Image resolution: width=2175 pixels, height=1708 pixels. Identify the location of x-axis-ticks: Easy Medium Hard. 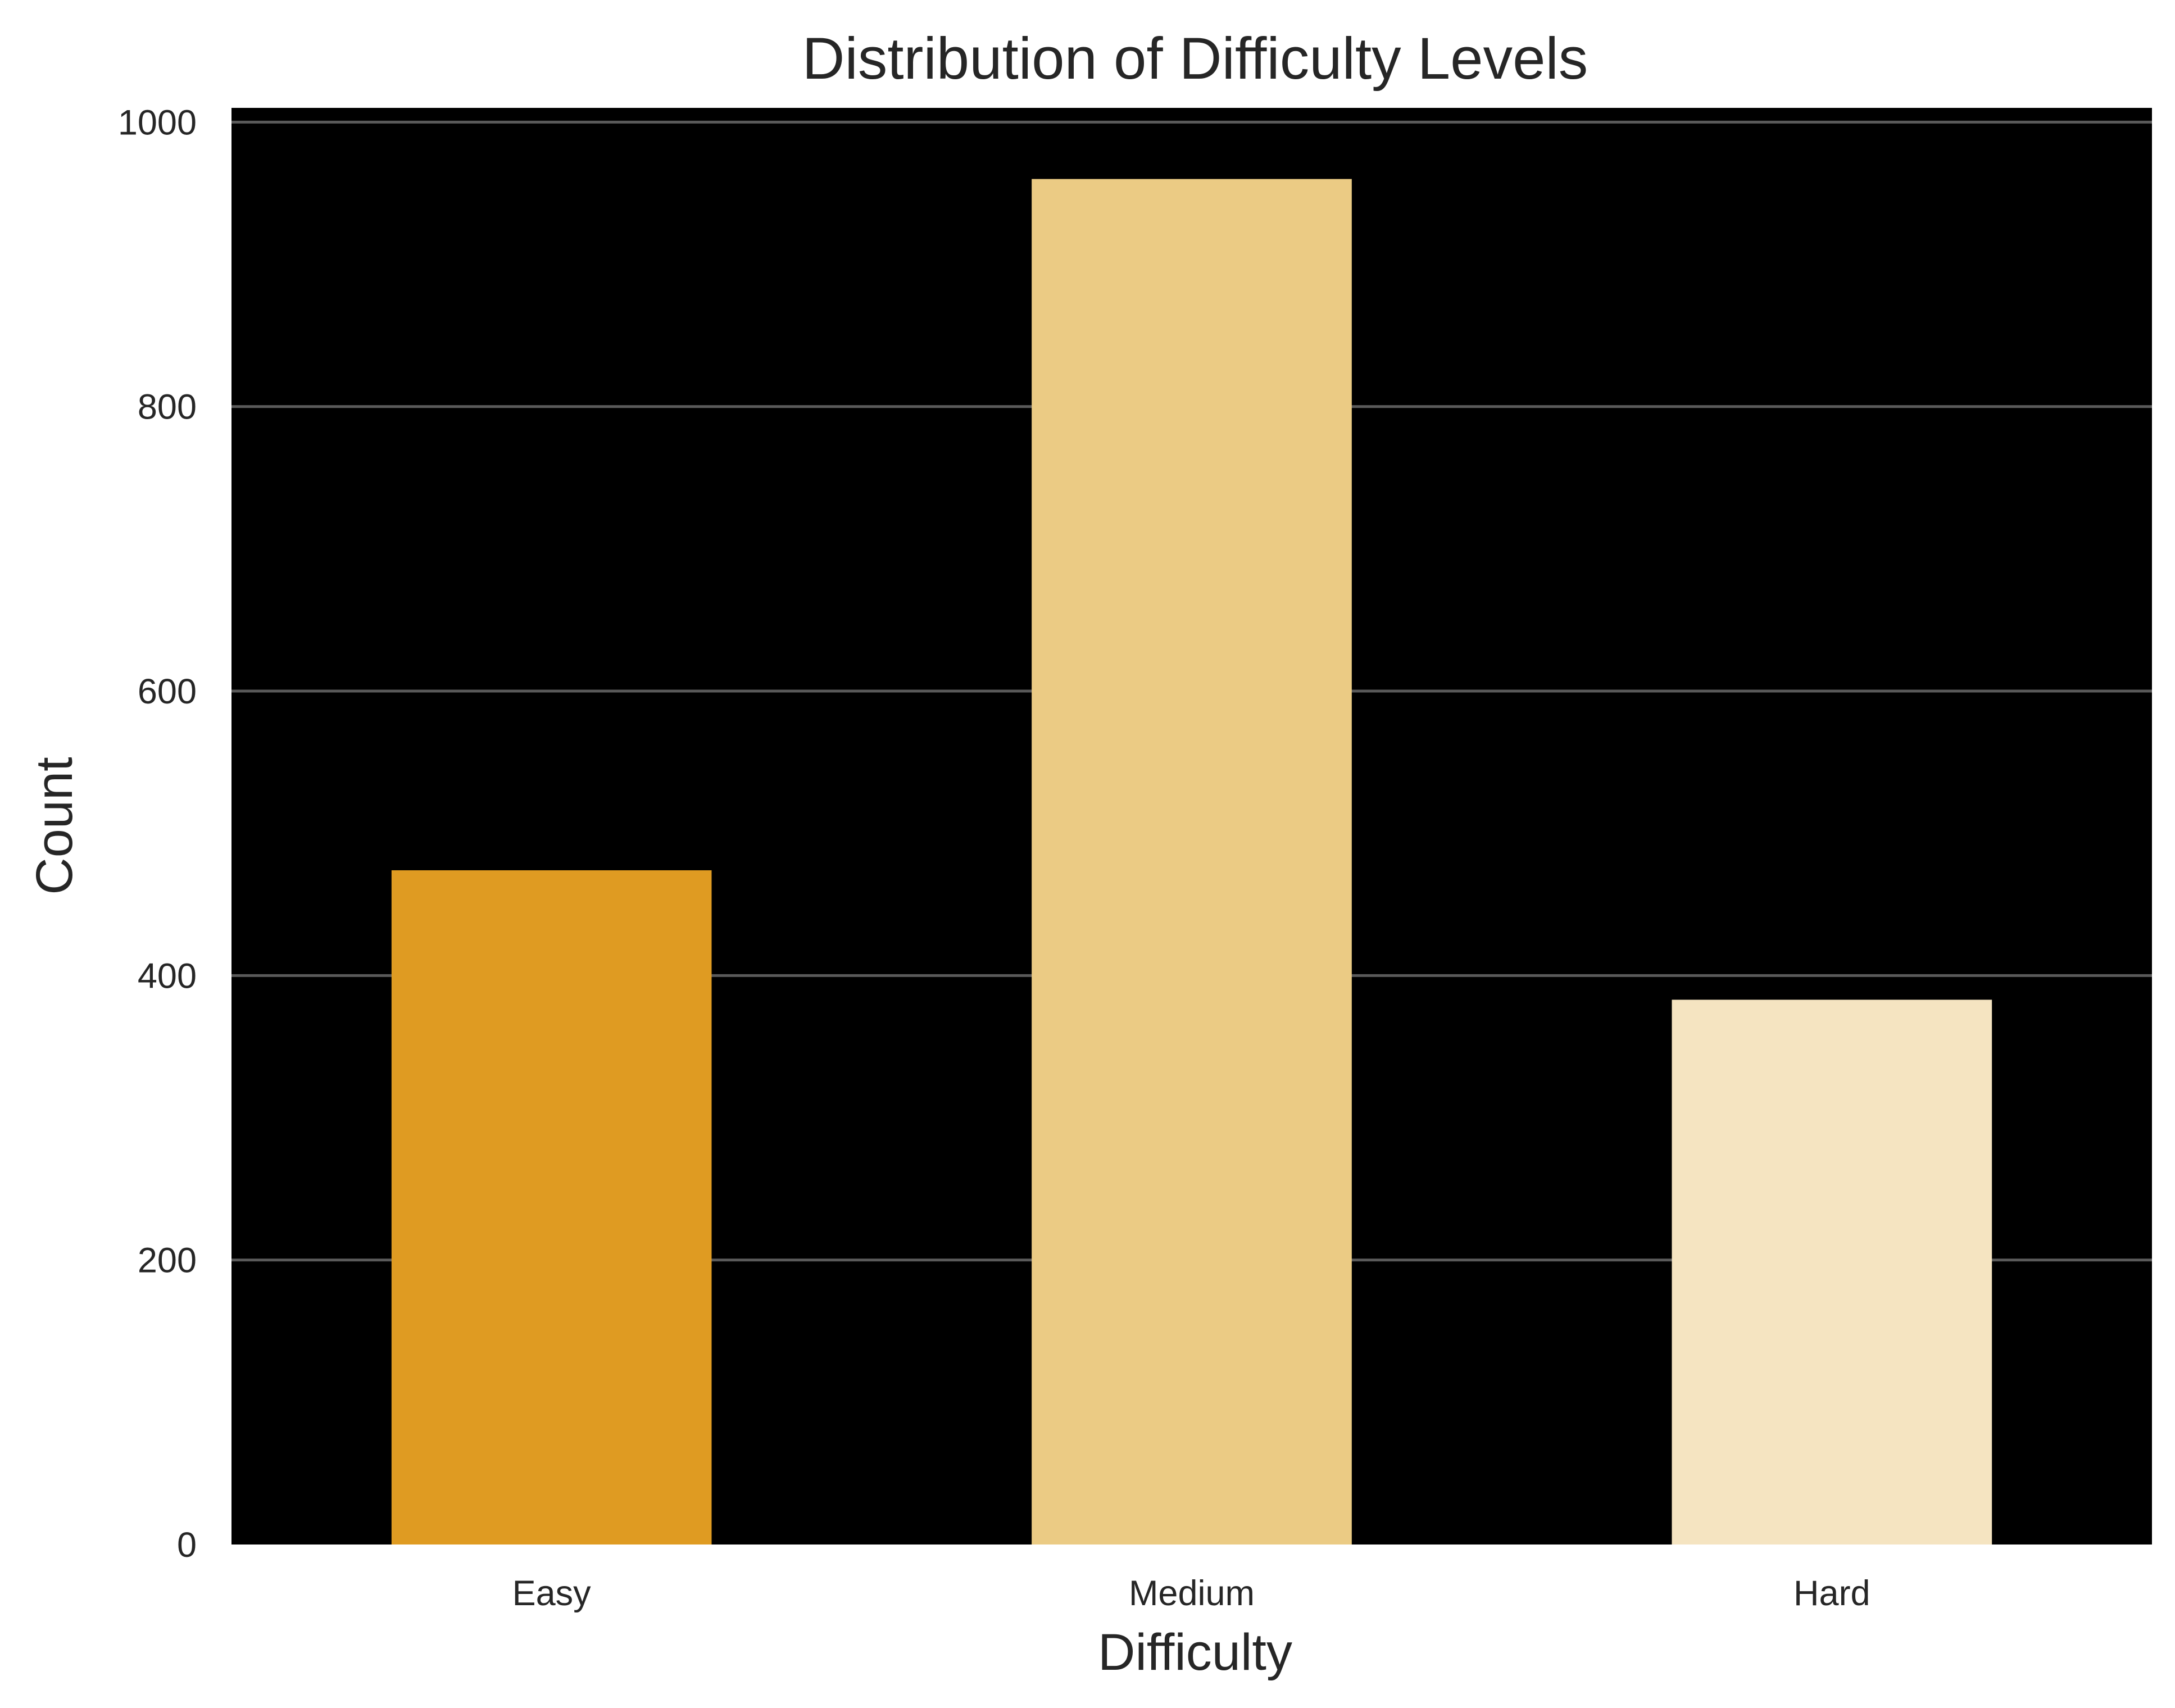
(1191, 1594).